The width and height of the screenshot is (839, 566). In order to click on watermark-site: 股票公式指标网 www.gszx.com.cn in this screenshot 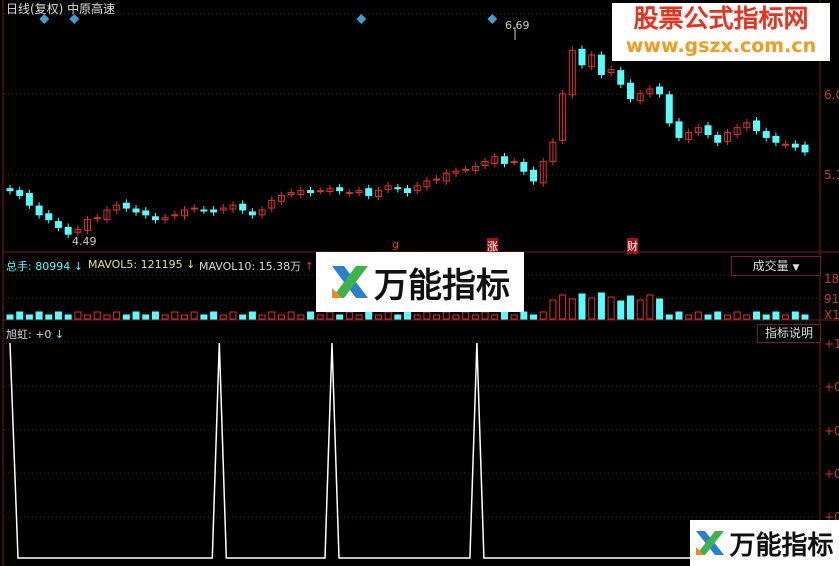, I will do `click(721, 32)`.